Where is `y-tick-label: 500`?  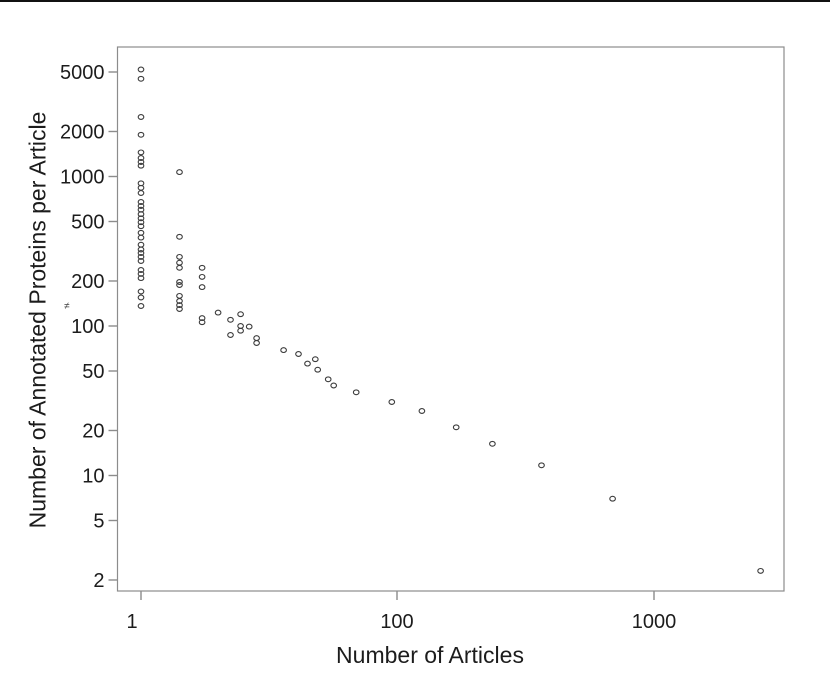 y-tick-label: 500 is located at coordinates (87, 223).